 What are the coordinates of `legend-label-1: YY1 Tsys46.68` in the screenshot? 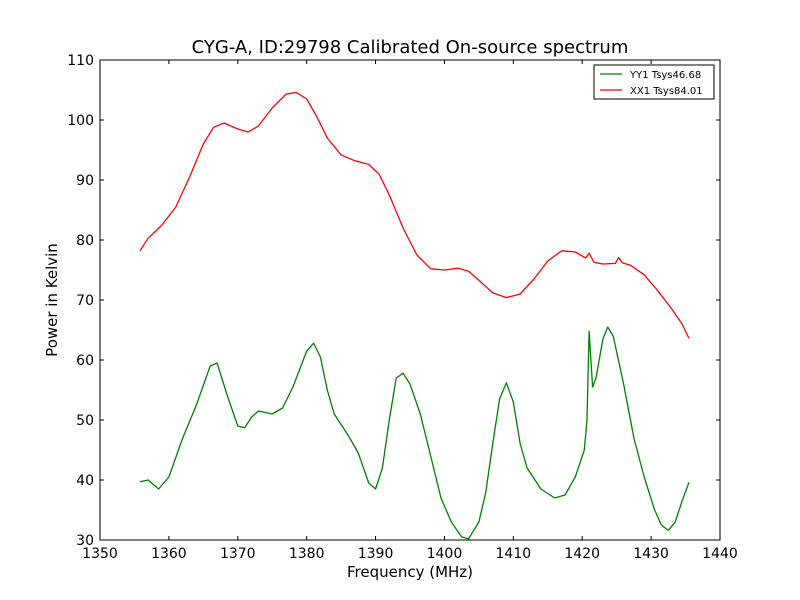 It's located at (665, 75).